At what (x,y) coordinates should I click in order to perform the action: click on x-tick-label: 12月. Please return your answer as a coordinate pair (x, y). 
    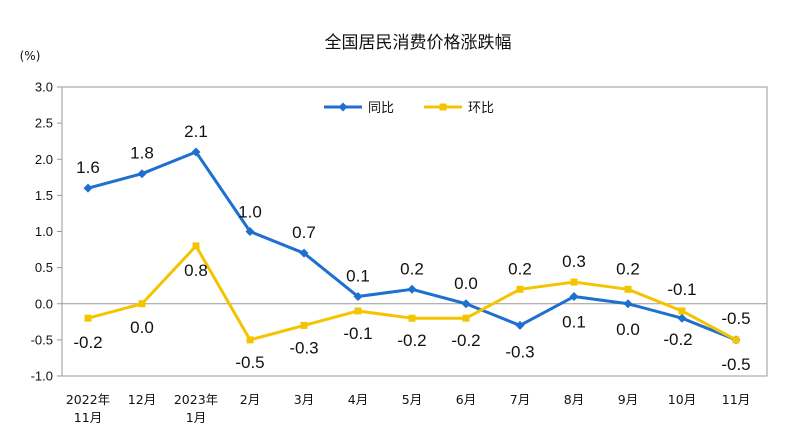
    Looking at the image, I should click on (142, 399).